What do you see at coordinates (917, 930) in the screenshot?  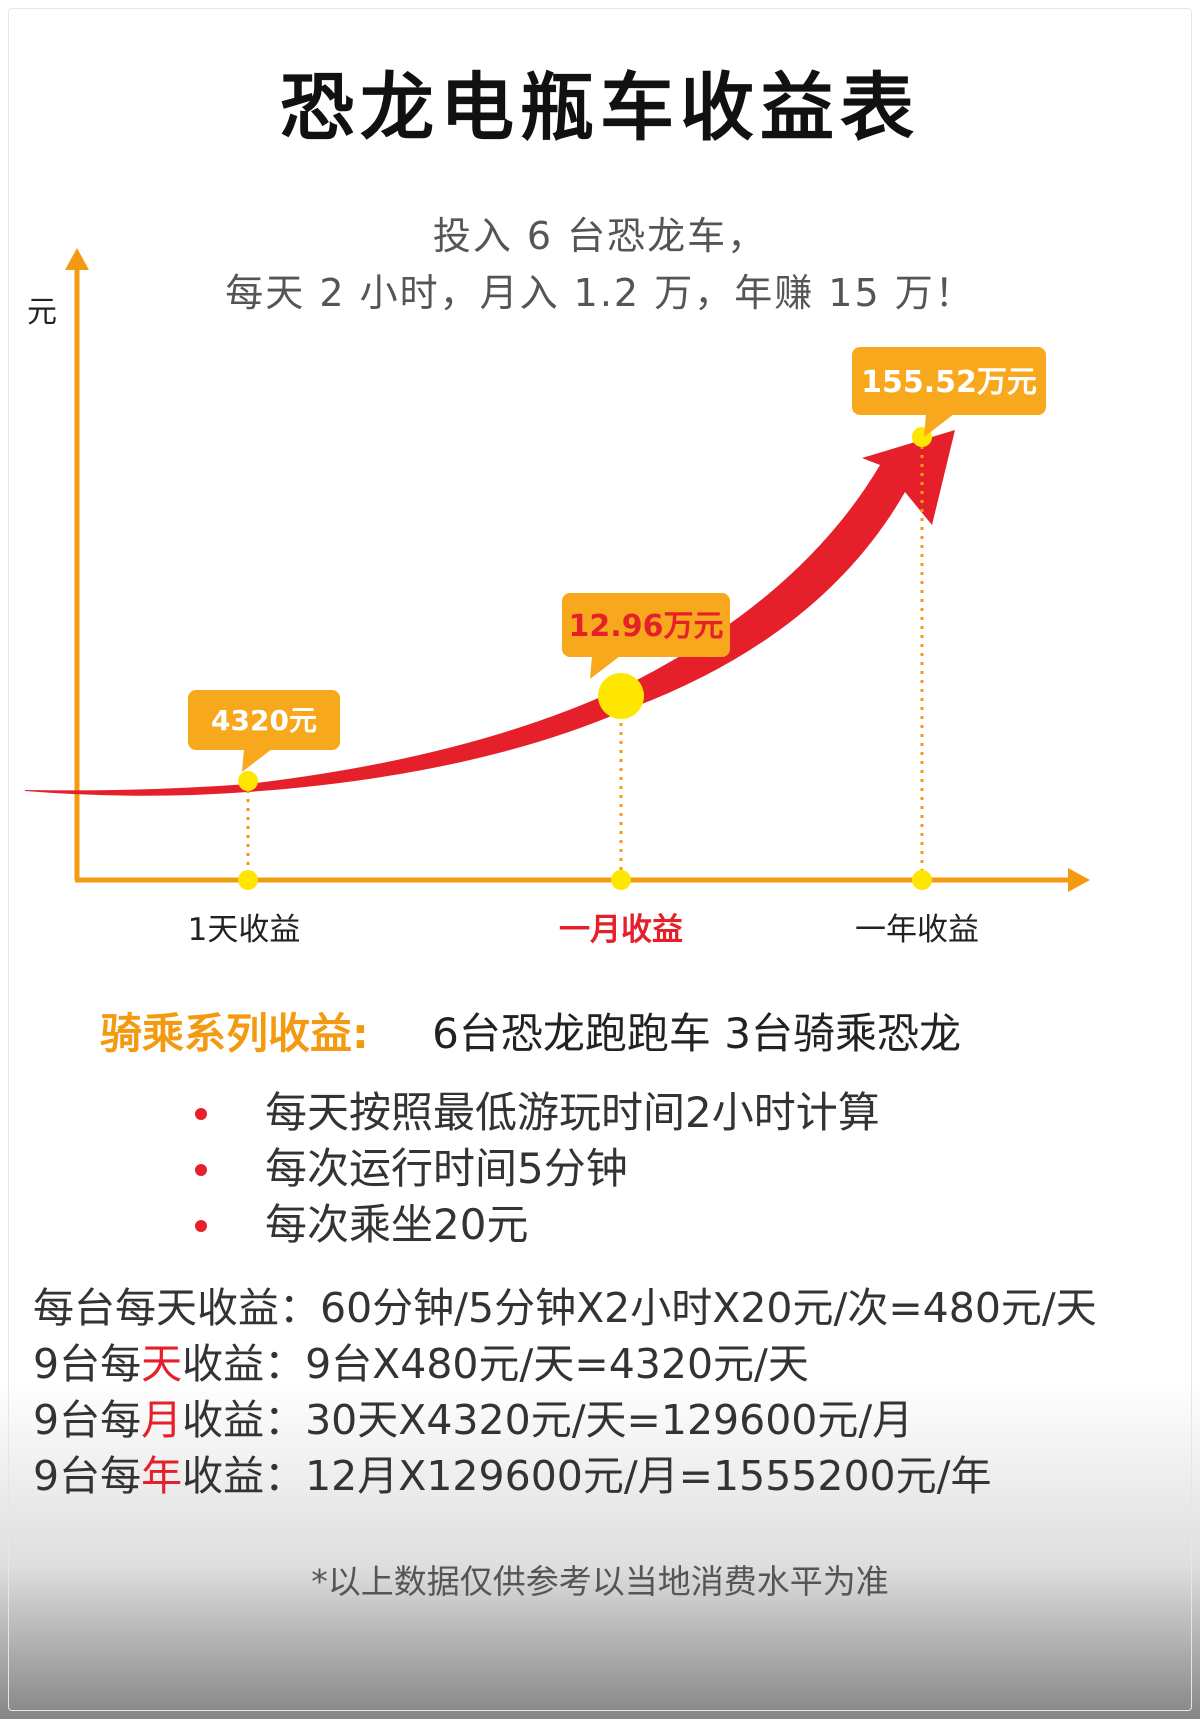 I see `x-tick-label: 一年收益` at bounding box center [917, 930].